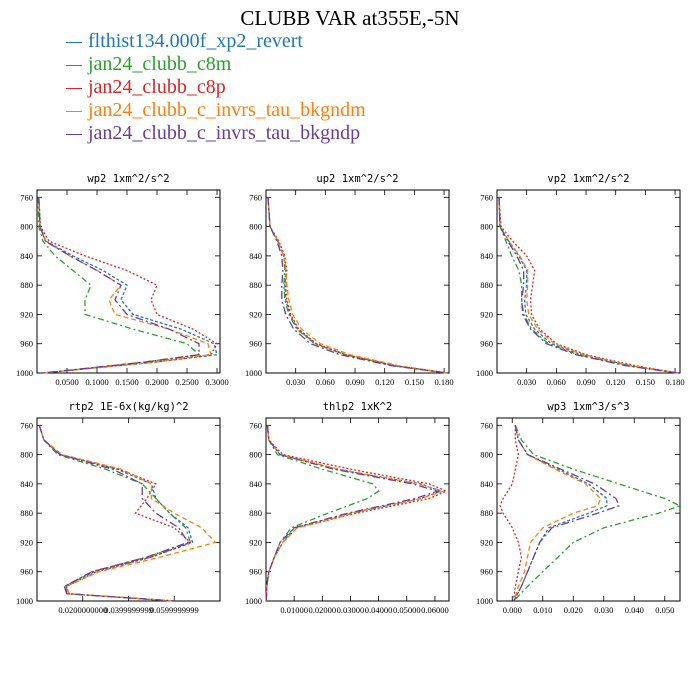 The width and height of the screenshot is (700, 700). Describe the element at coordinates (294, 610) in the screenshot. I see `x-tick-label: 0.01000` at that location.